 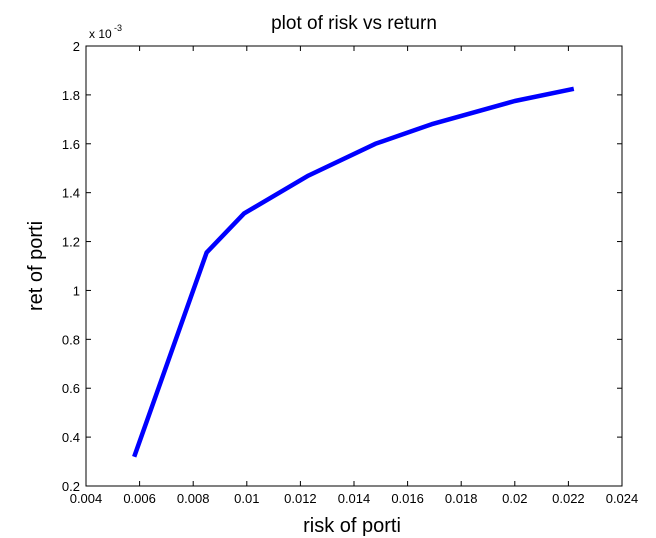 I want to click on x-tick-label: 0.008, so click(x=193, y=498).